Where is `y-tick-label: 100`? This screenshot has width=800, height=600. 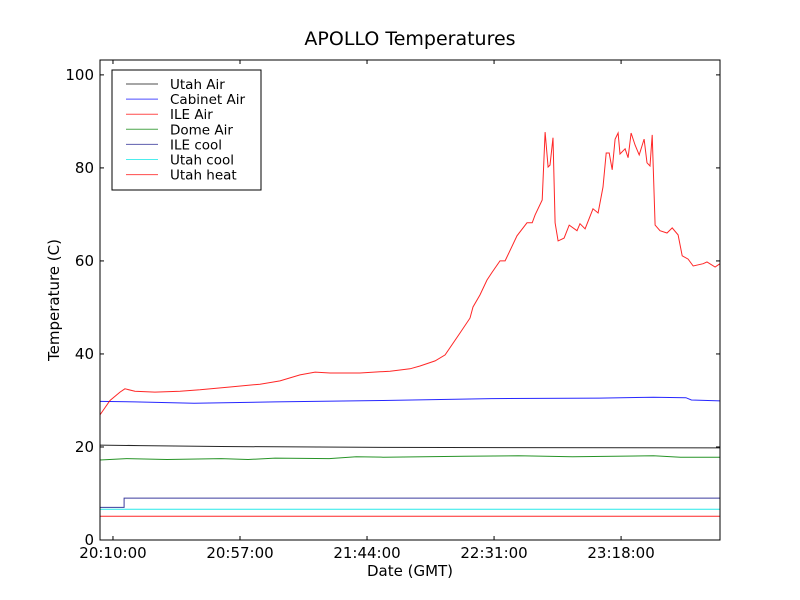 y-tick-label: 100 is located at coordinates (79, 75).